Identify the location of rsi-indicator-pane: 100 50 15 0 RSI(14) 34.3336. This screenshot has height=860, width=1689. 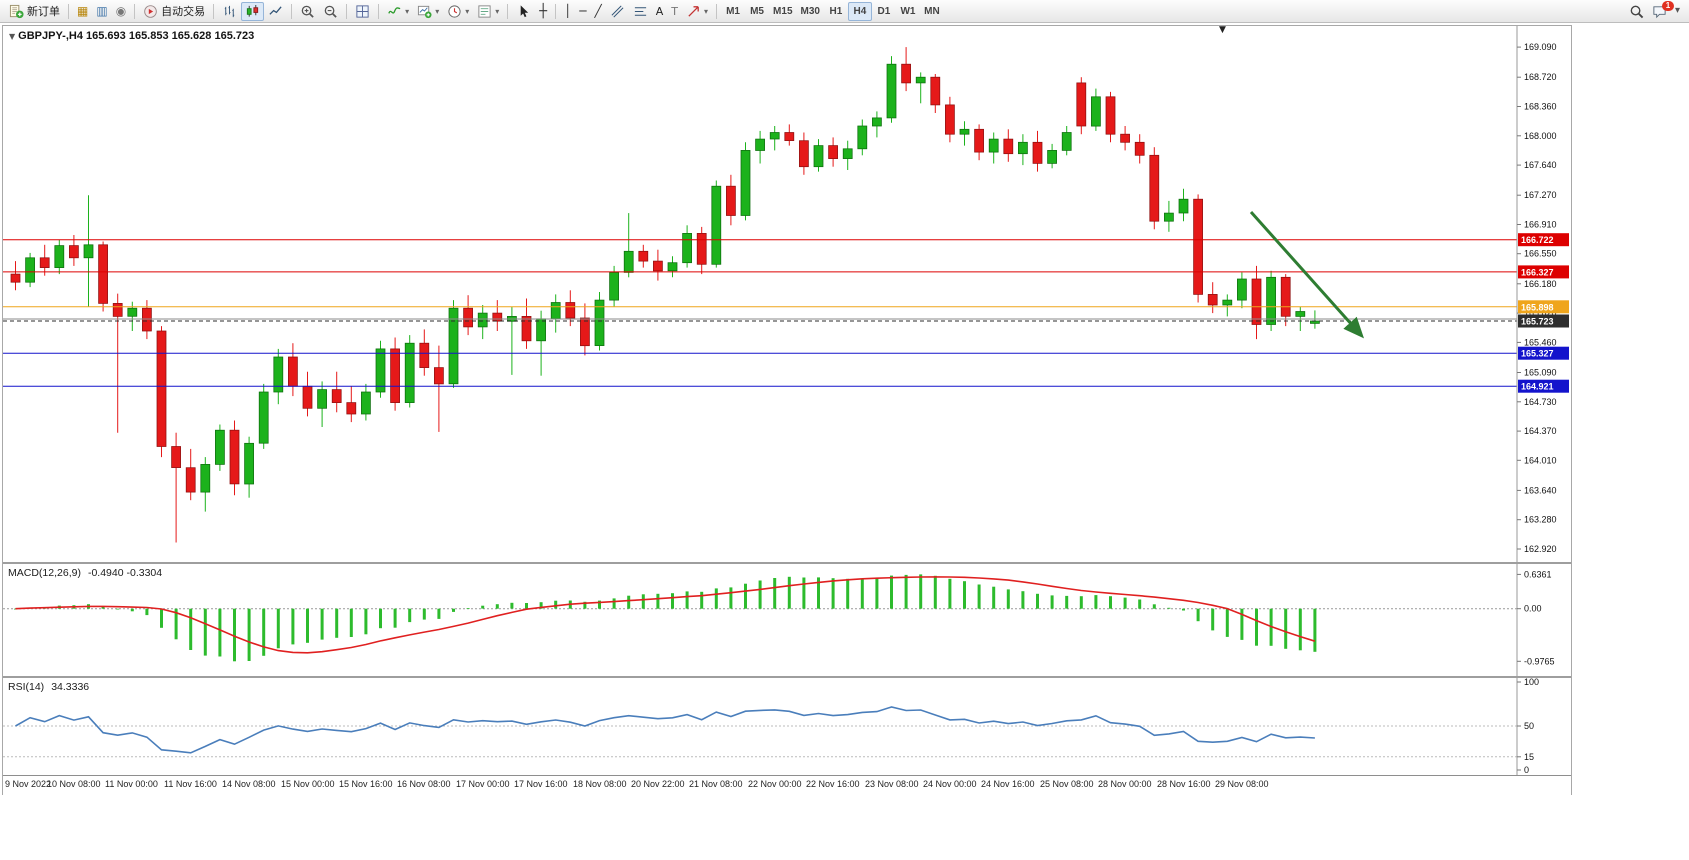
(787, 726).